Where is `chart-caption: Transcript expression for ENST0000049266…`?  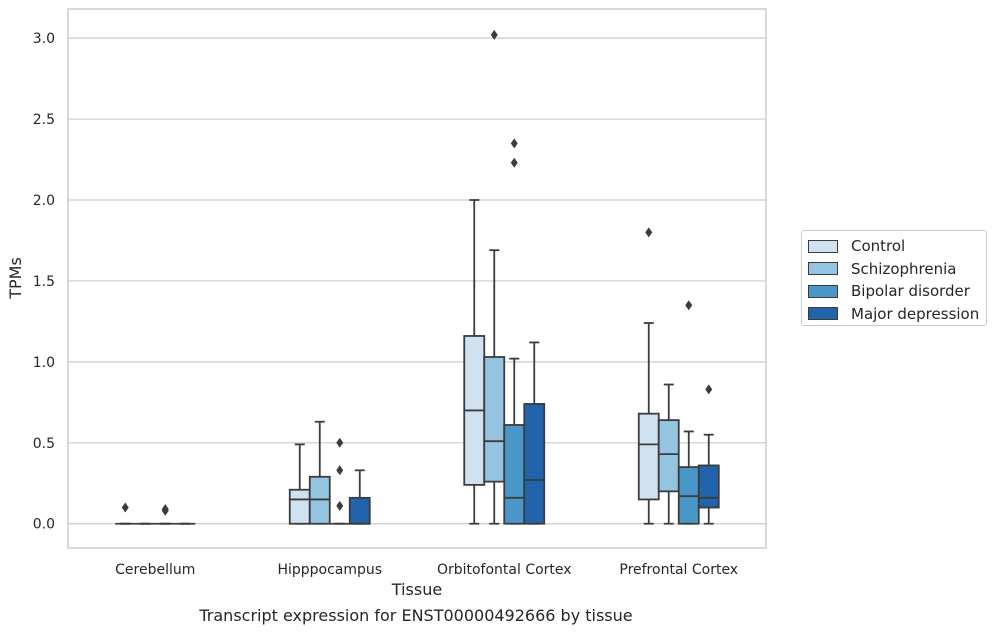
chart-caption: Transcript expression for ENST0000049266… is located at coordinates (416, 615).